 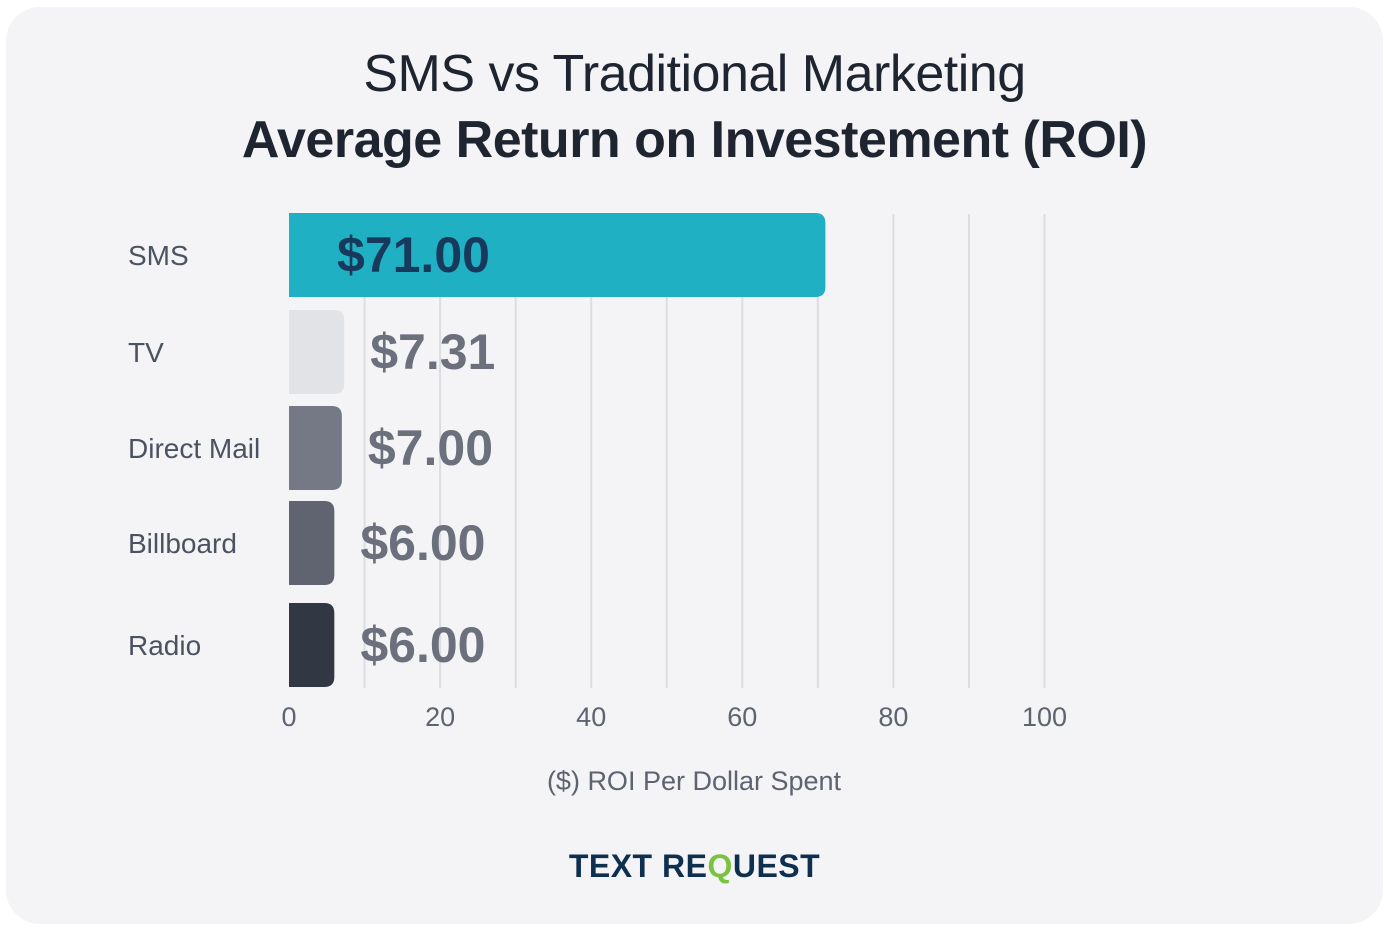 What do you see at coordinates (422, 543) in the screenshot?
I see `data-label-billboard: $6.00` at bounding box center [422, 543].